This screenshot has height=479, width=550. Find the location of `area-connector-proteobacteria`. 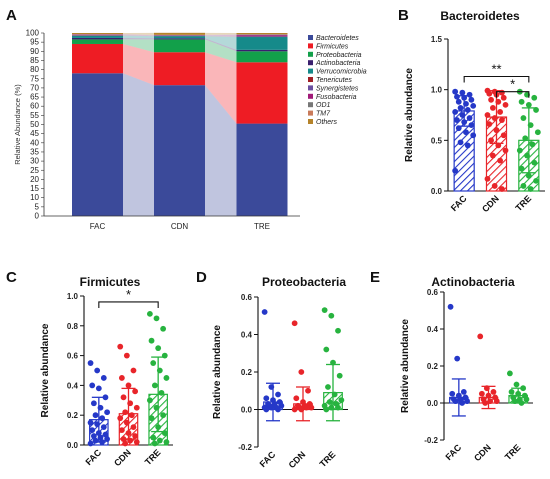

area-connector-proteobacteria is located at coordinates (221, 51).